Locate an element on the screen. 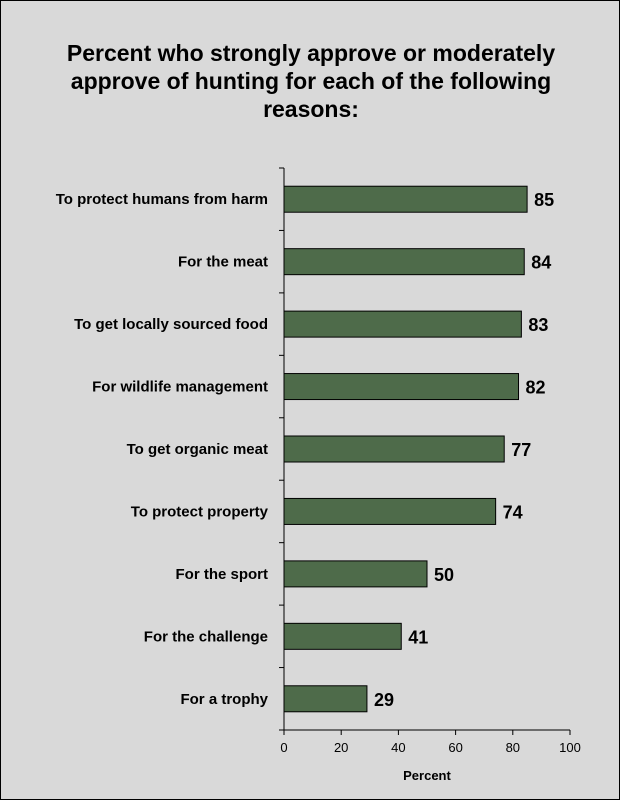  x-tick-label: 80 is located at coordinates (513, 747).